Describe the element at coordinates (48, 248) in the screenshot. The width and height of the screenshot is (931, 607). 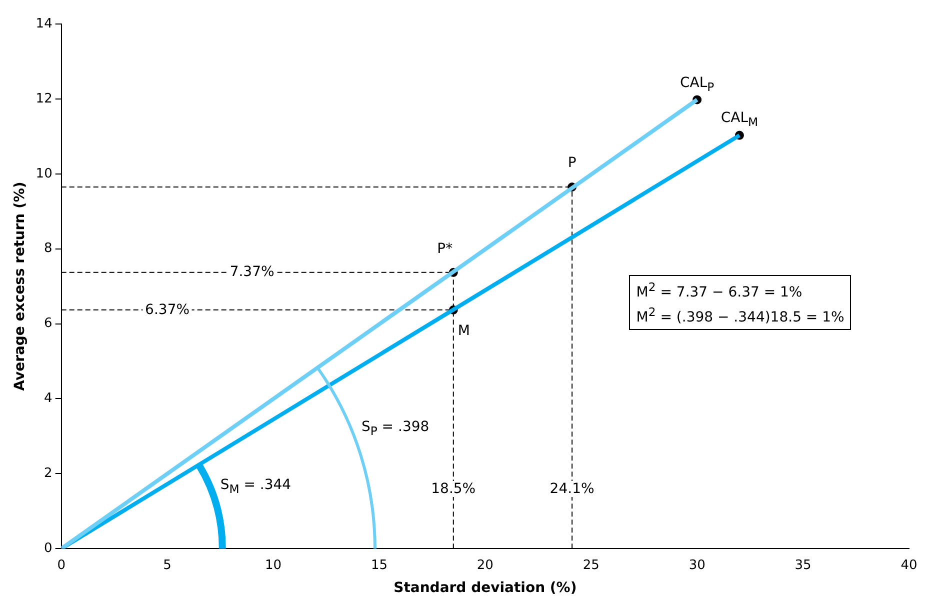
I see `y-tick-label: 8` at that location.